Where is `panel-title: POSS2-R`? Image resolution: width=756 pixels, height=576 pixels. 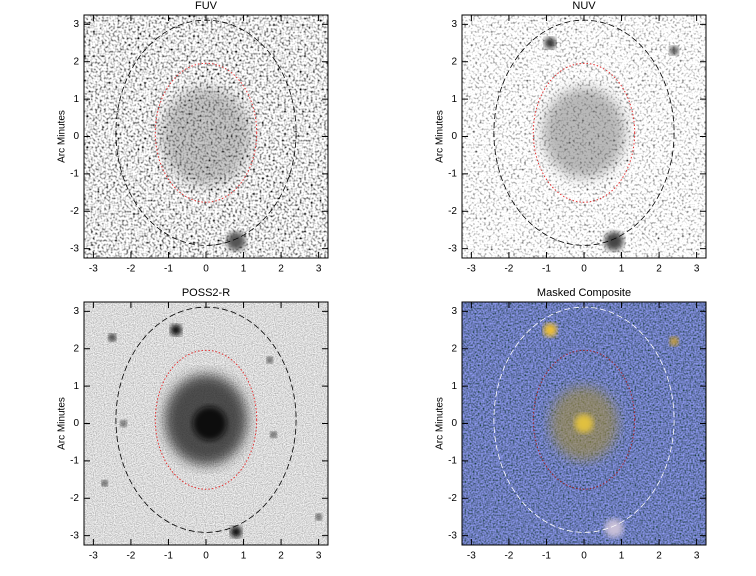
panel-title: POSS2-R is located at coordinates (206, 293).